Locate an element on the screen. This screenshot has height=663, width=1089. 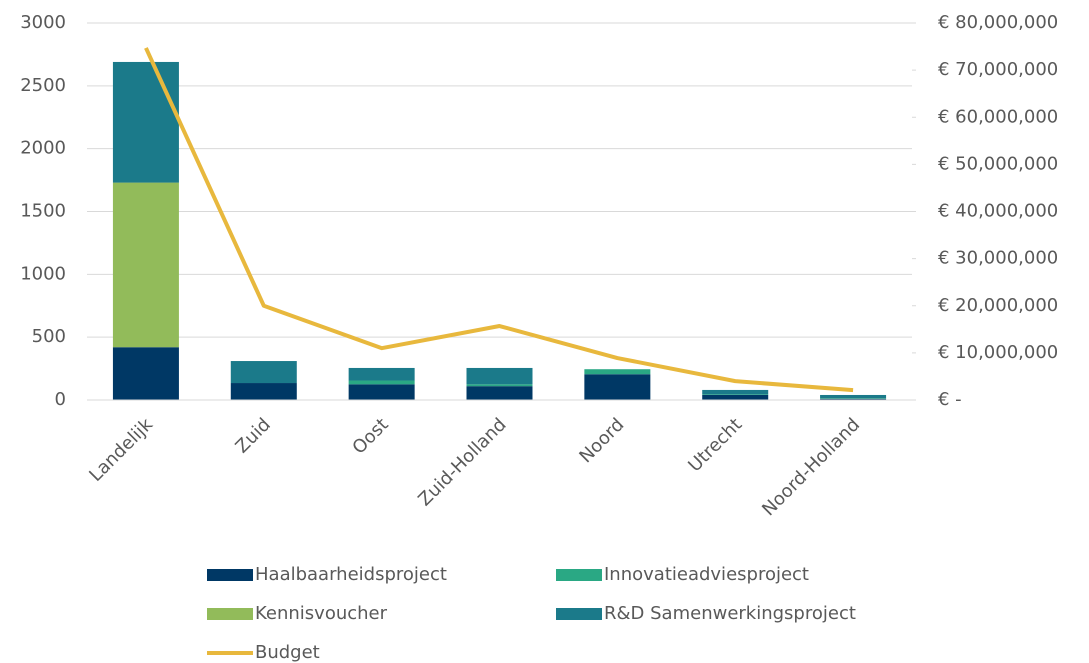
y2-tick-label: € 10,000,000 is located at coordinates (998, 352).